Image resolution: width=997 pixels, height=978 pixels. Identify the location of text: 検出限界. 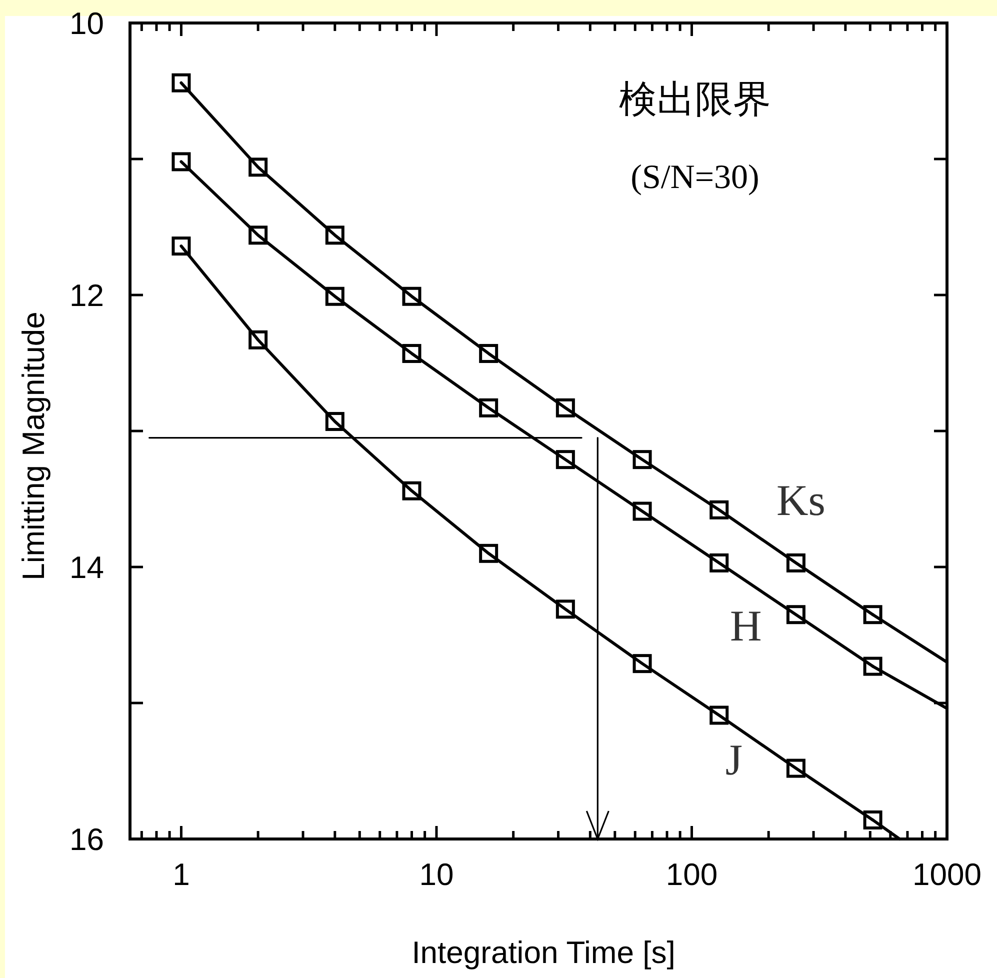
(695, 100).